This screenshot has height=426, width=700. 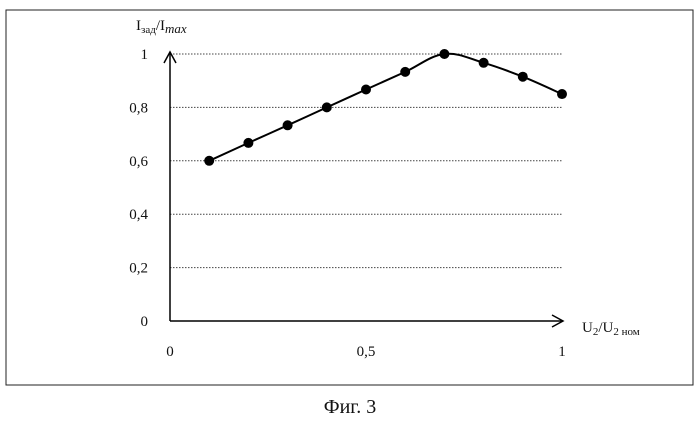 What do you see at coordinates (161, 27) in the screenshot?
I see `y-axis-label: Iзад/Imax` at bounding box center [161, 27].